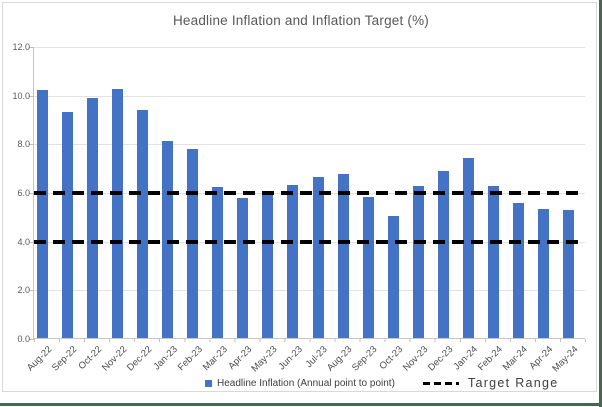 Image resolution: width=602 pixels, height=407 pixels. Describe the element at coordinates (23, 290) in the screenshot. I see `y-tick-label: 2.0` at that location.